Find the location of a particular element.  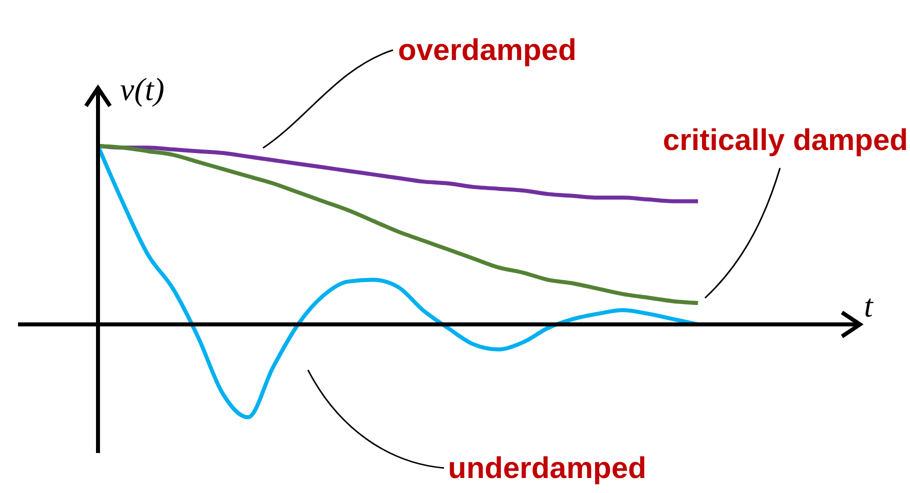

text: underdamped is located at coordinates (547, 468).